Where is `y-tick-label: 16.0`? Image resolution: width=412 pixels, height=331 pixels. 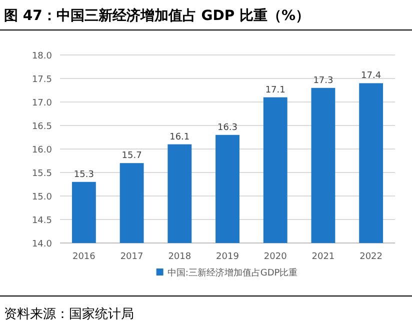 y-tick-label: 16.0 is located at coordinates (42, 151).